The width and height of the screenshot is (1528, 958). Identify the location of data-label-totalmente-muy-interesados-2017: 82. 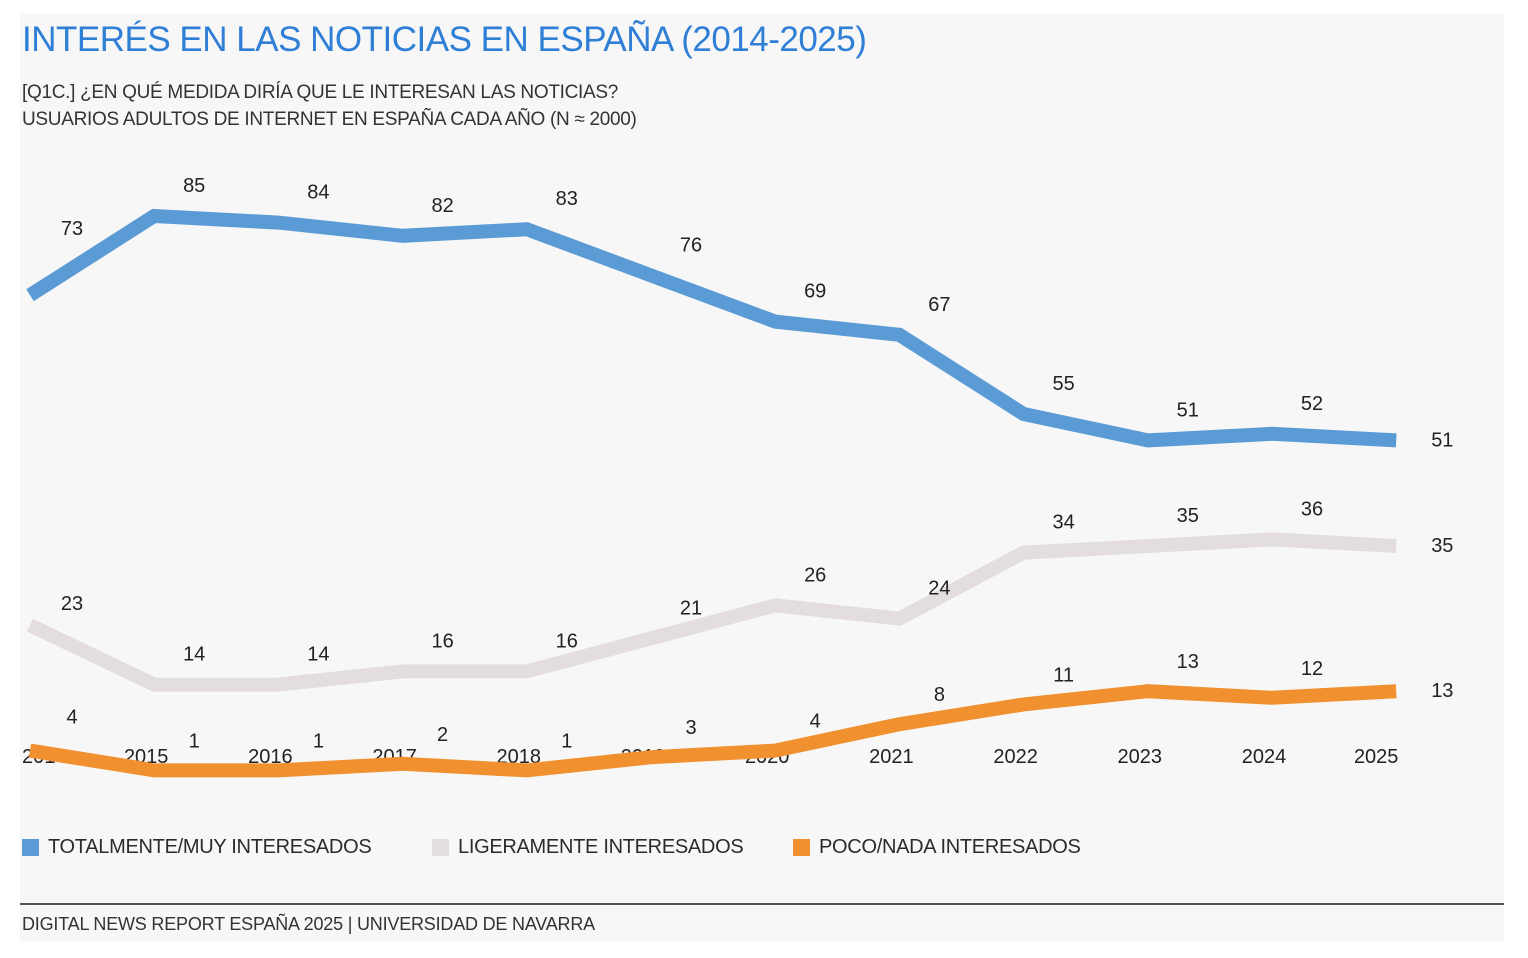
(442, 206).